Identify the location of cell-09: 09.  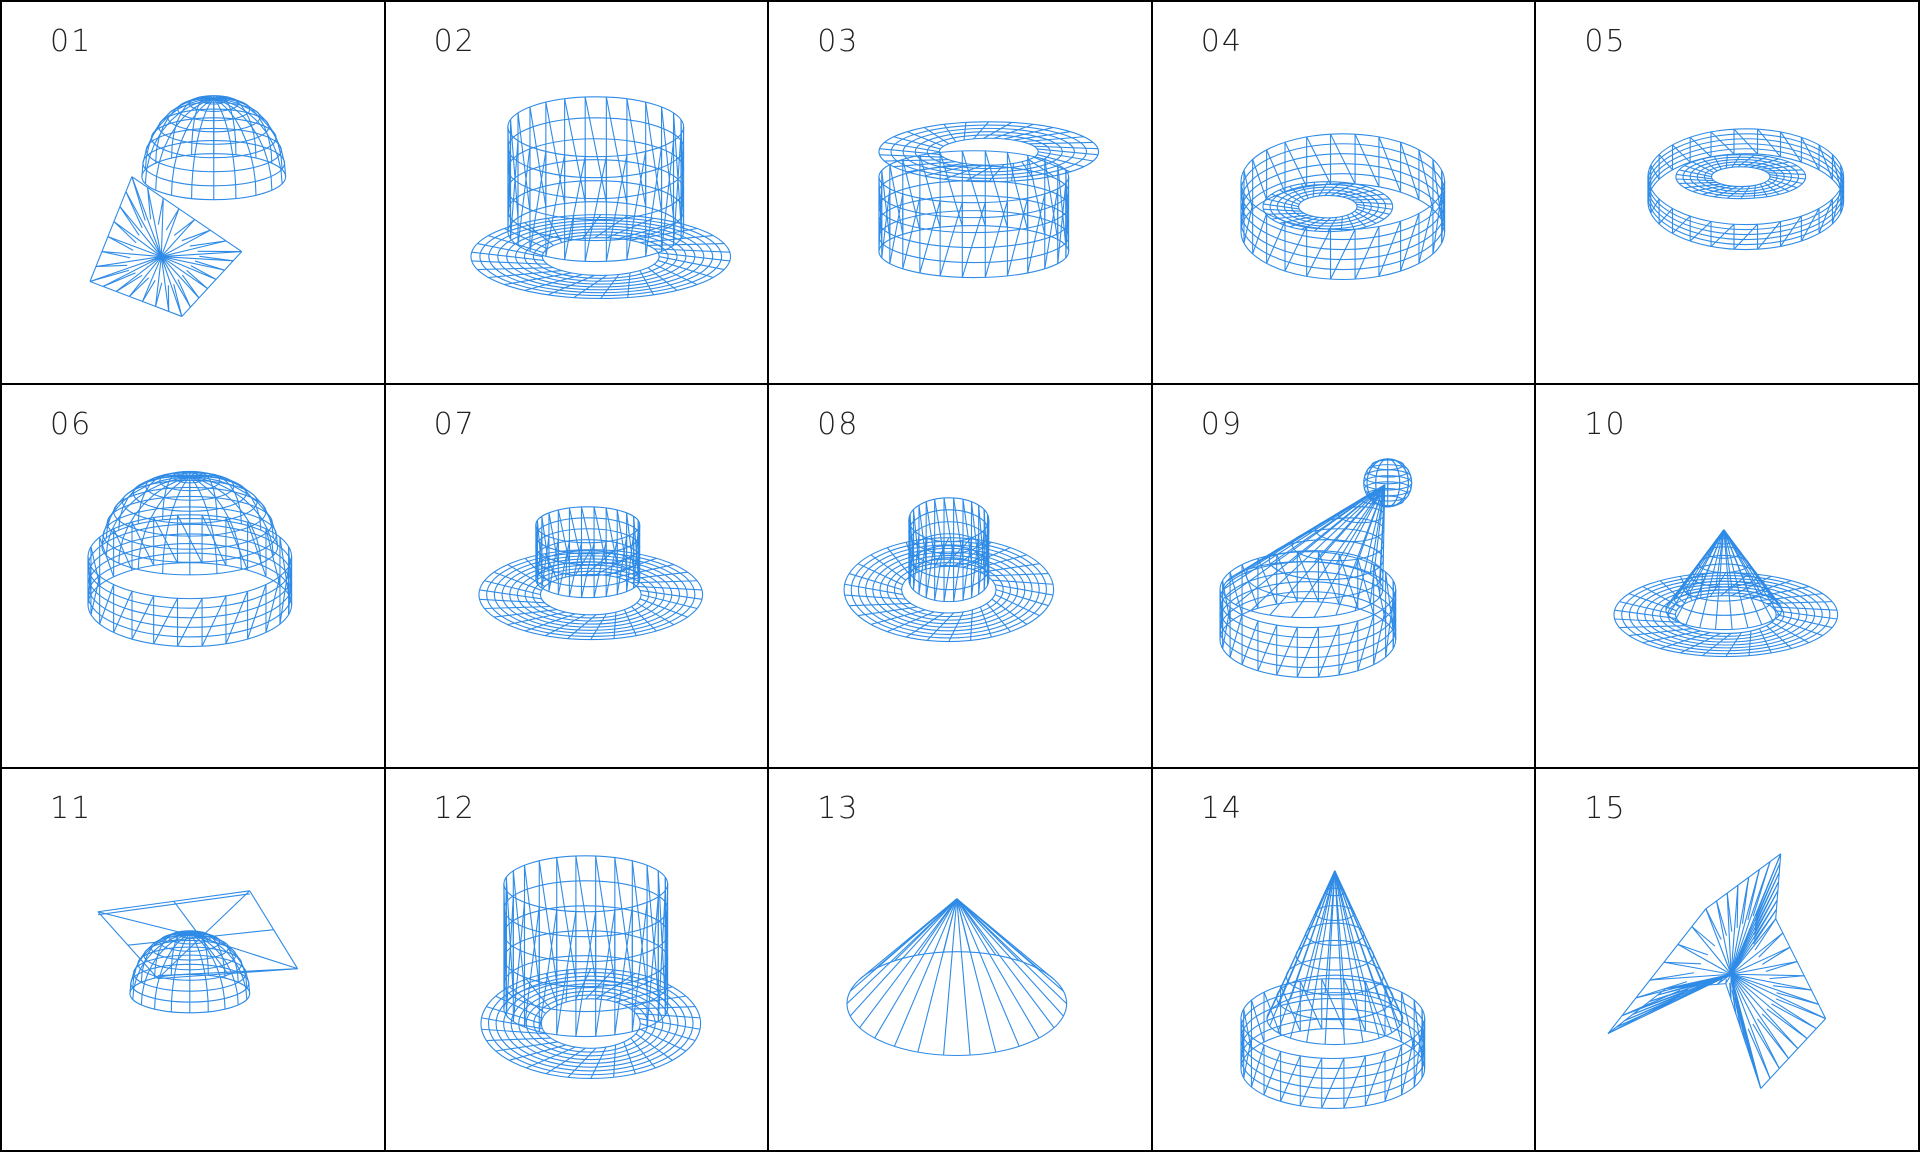
(1344, 577).